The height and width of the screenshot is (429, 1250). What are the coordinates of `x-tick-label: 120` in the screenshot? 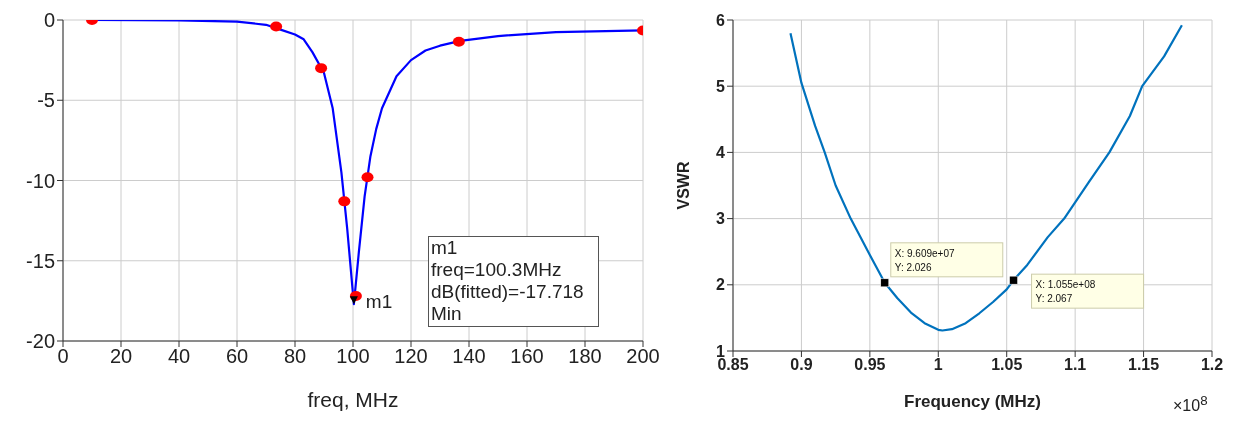 It's located at (411, 356).